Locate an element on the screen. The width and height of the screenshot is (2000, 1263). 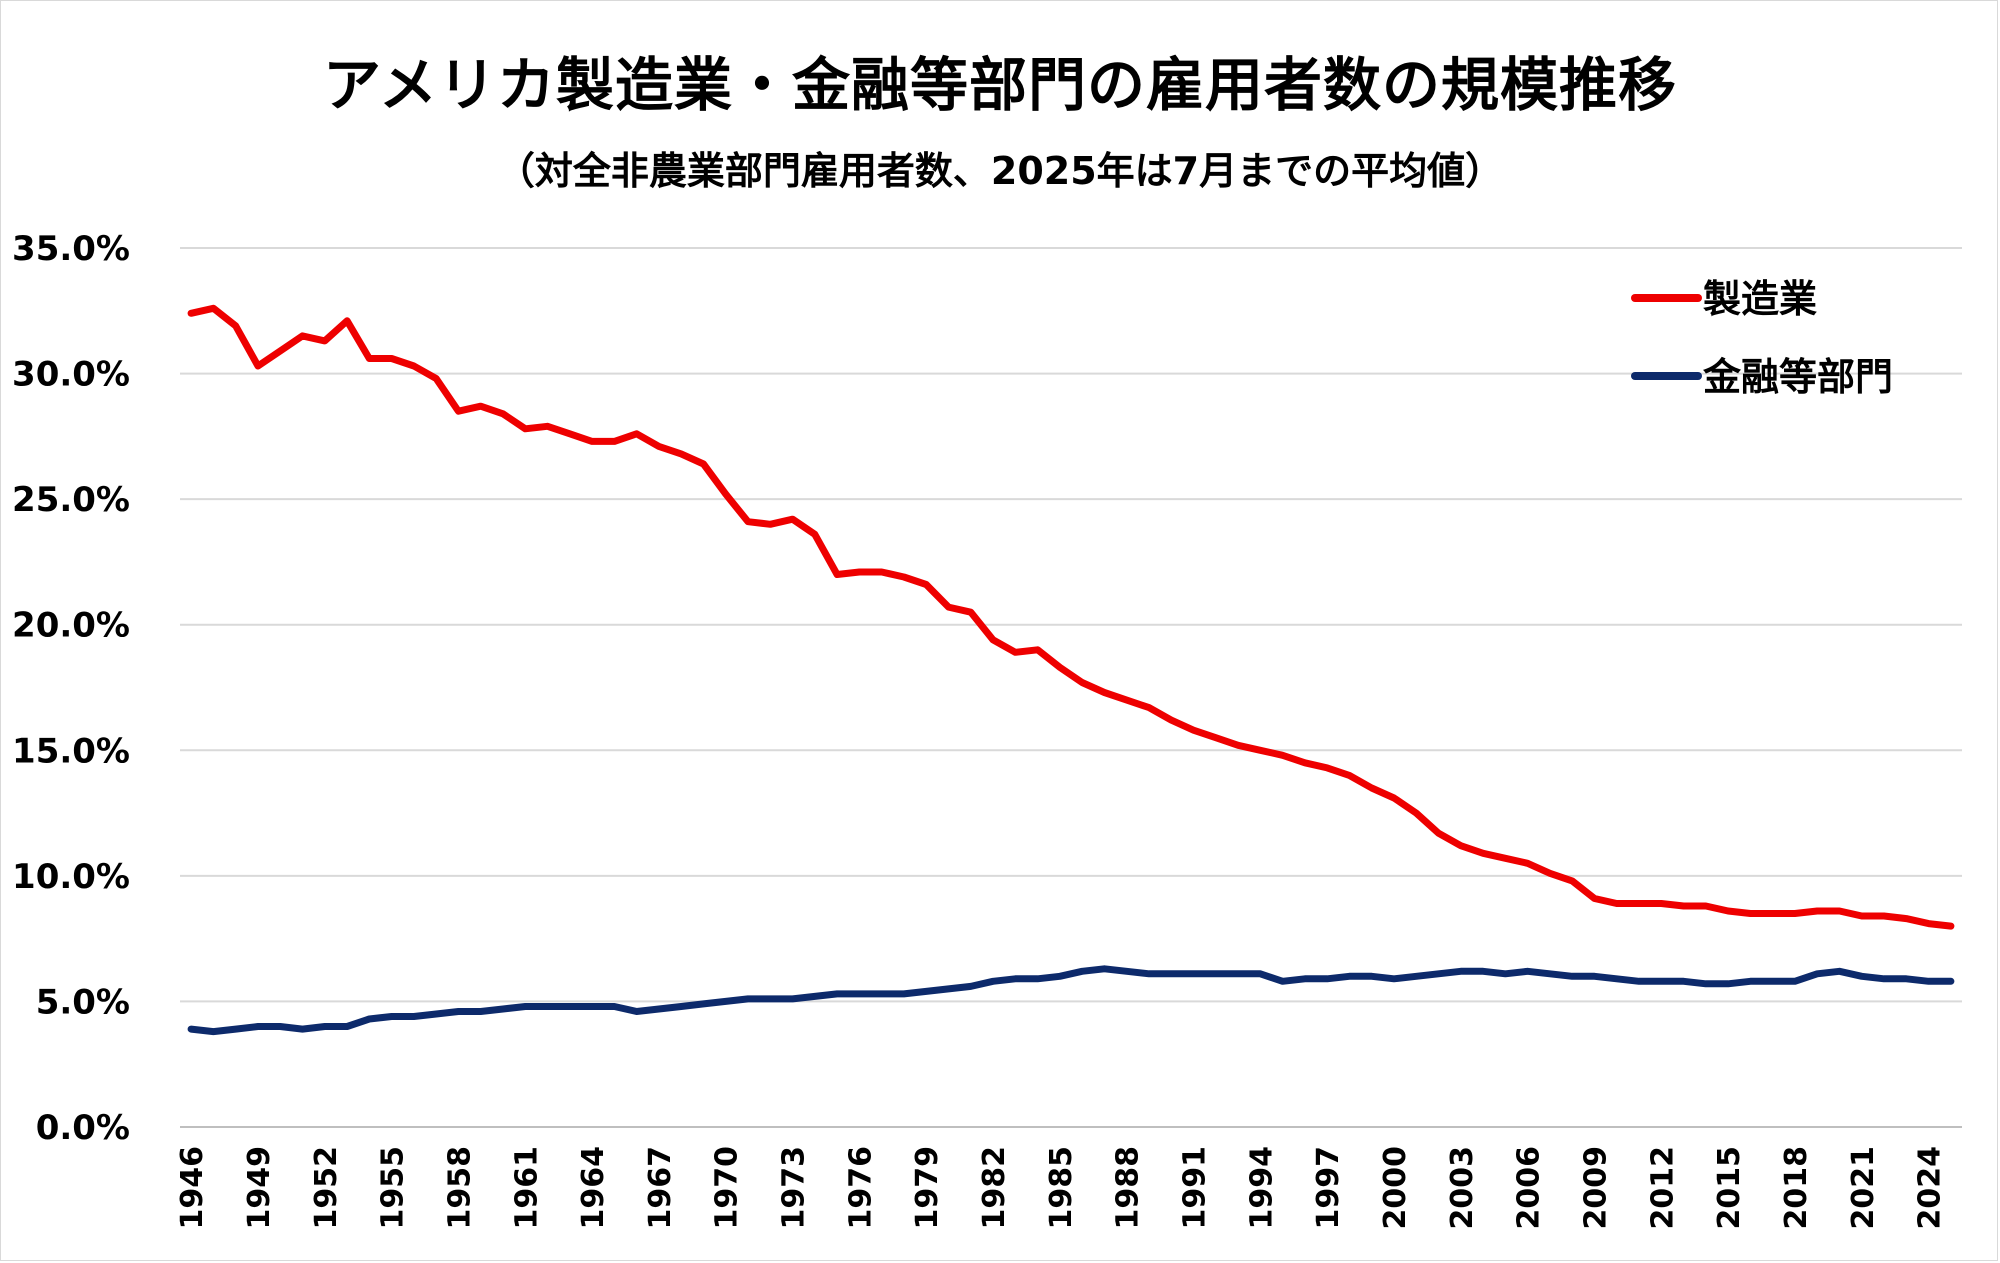
x-tick-label: 1961 is located at coordinates (526, 1188).